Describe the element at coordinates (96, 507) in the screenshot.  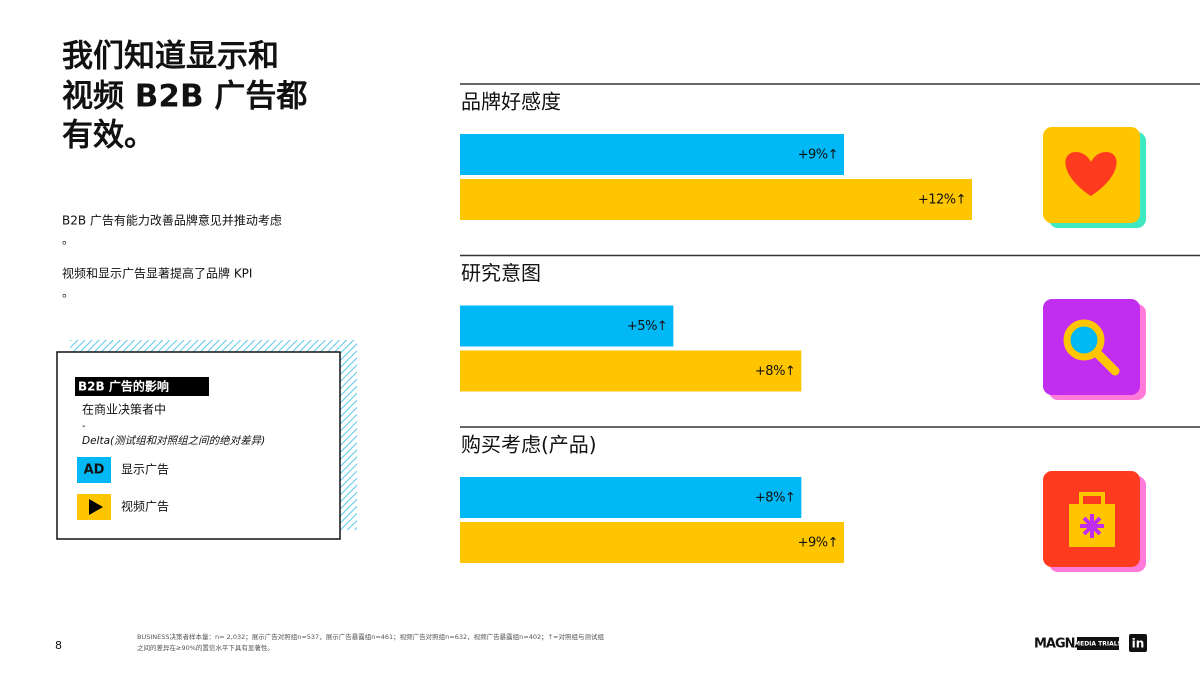
I see `play-icon` at that location.